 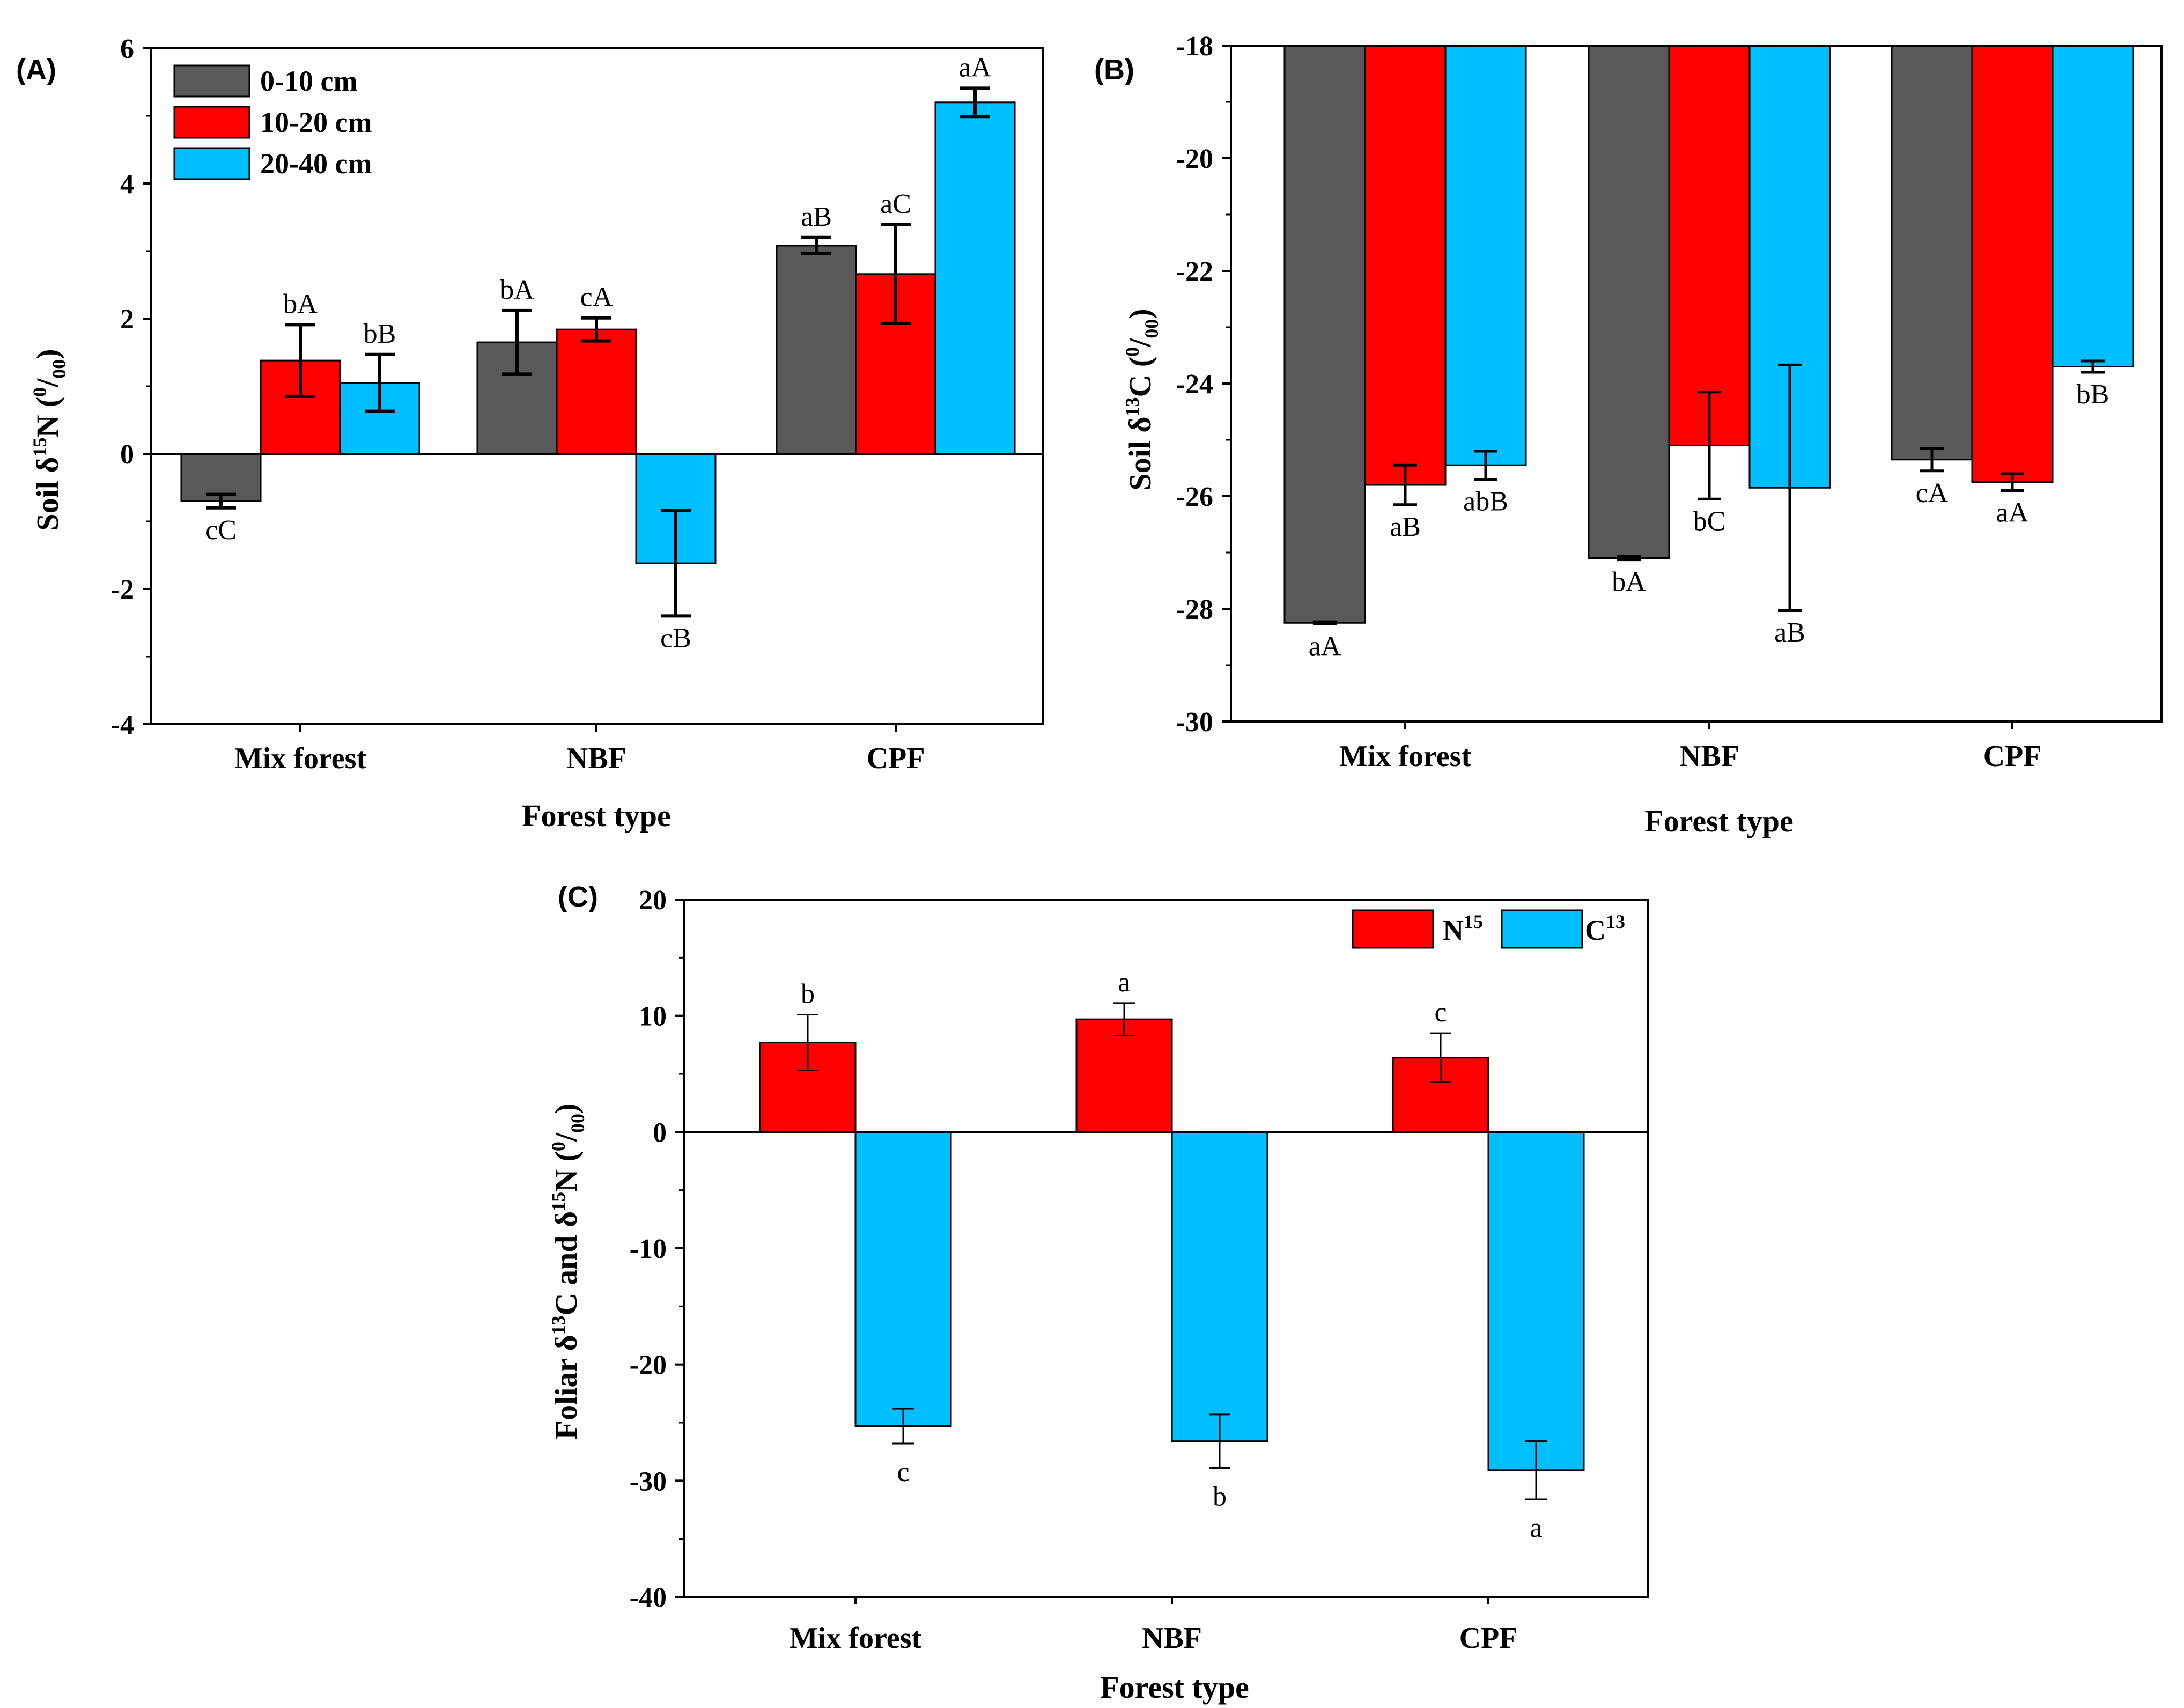 I want to click on panel-b-errorbar-nbf-20-40-cm, so click(x=1790, y=488).